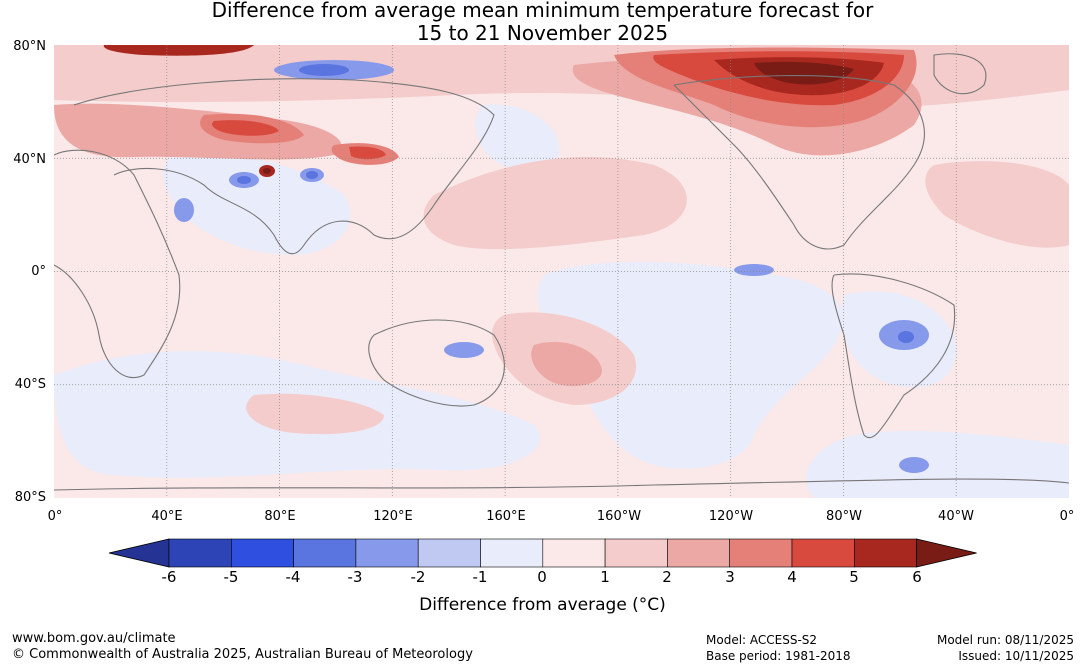 The height and width of the screenshot is (667, 1085). I want to click on lon-label-160e: 160°E, so click(506, 516).